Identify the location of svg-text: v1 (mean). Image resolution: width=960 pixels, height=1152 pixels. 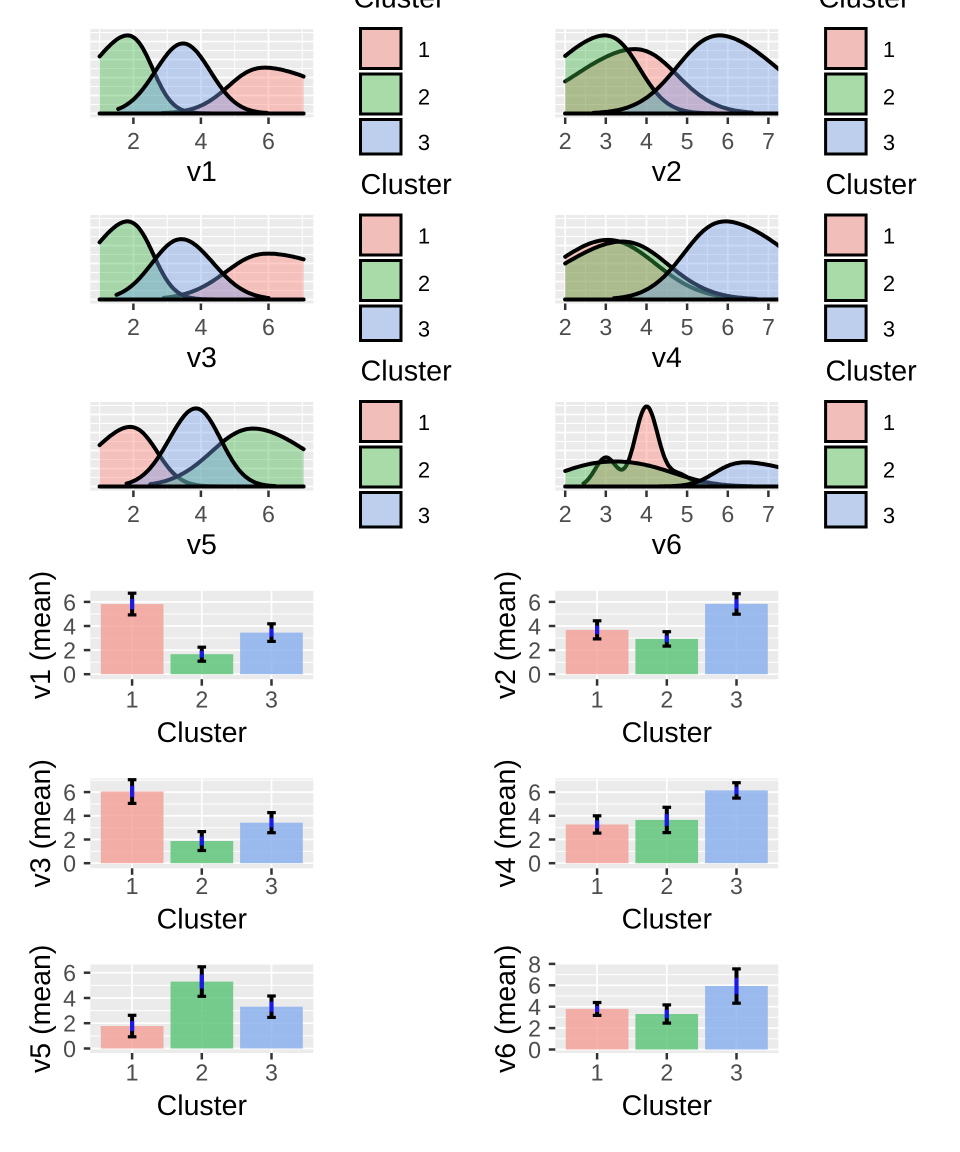
(41, 635).